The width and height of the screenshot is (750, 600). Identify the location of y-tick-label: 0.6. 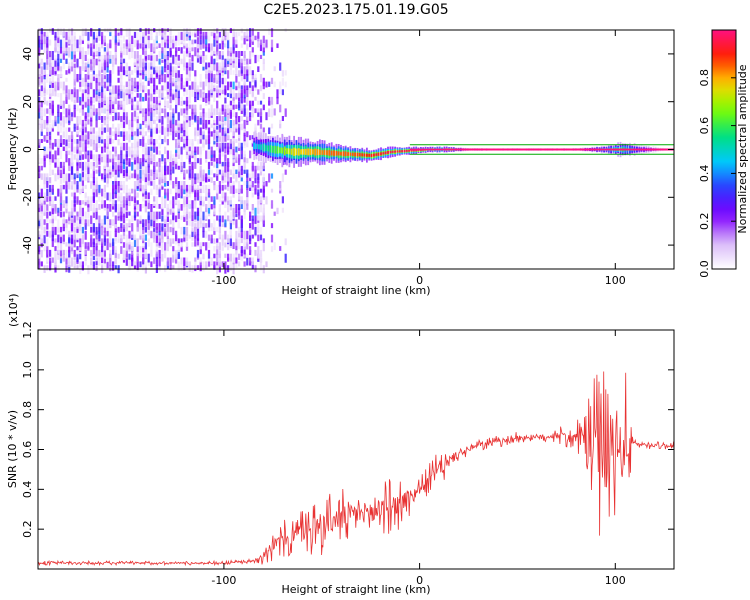
(27, 450).